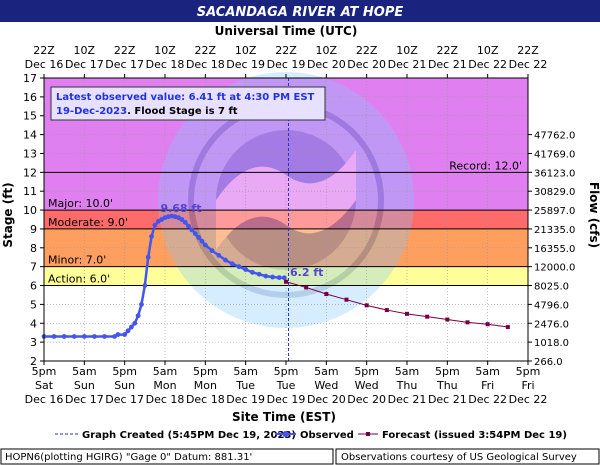 This screenshot has width=600, height=465. I want to click on latest-value-date: 19-Dec-2023, so click(91, 111).